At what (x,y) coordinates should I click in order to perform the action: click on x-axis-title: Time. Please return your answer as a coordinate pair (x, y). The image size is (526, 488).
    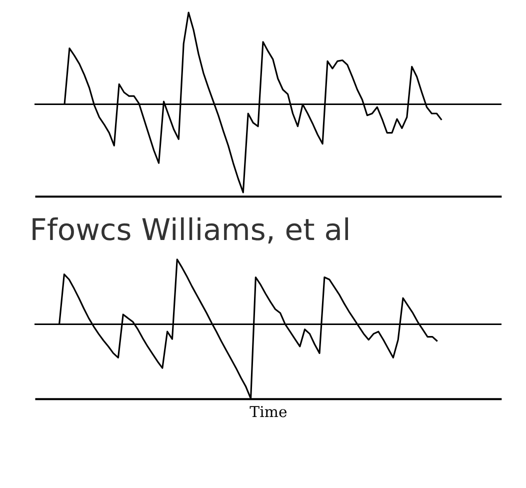
    Looking at the image, I should click on (269, 411).